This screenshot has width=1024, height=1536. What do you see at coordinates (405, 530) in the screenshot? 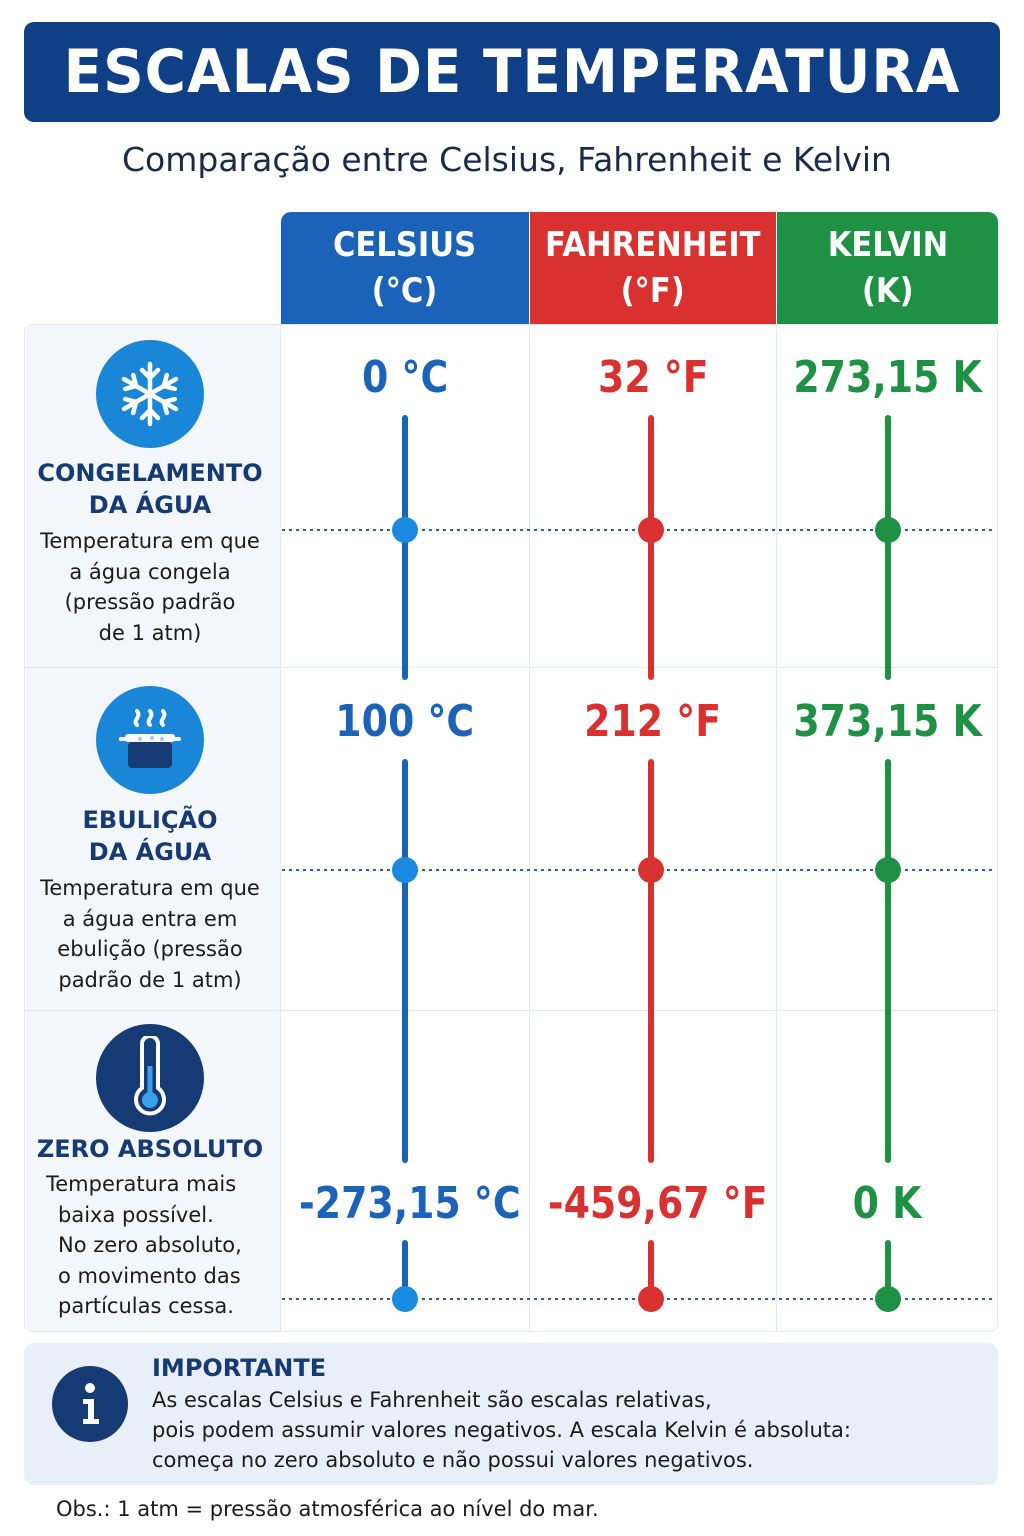
I see `celsius-freezing-marker` at bounding box center [405, 530].